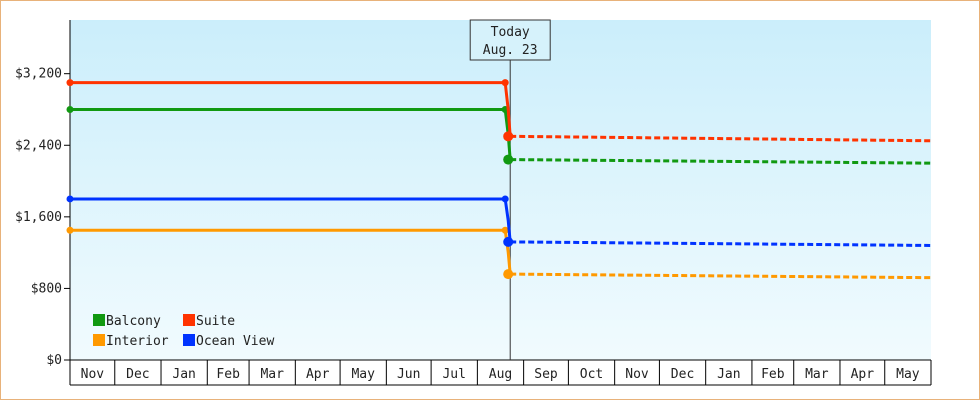  Describe the element at coordinates (133, 321) in the screenshot. I see `legend-label: Balcony` at that location.